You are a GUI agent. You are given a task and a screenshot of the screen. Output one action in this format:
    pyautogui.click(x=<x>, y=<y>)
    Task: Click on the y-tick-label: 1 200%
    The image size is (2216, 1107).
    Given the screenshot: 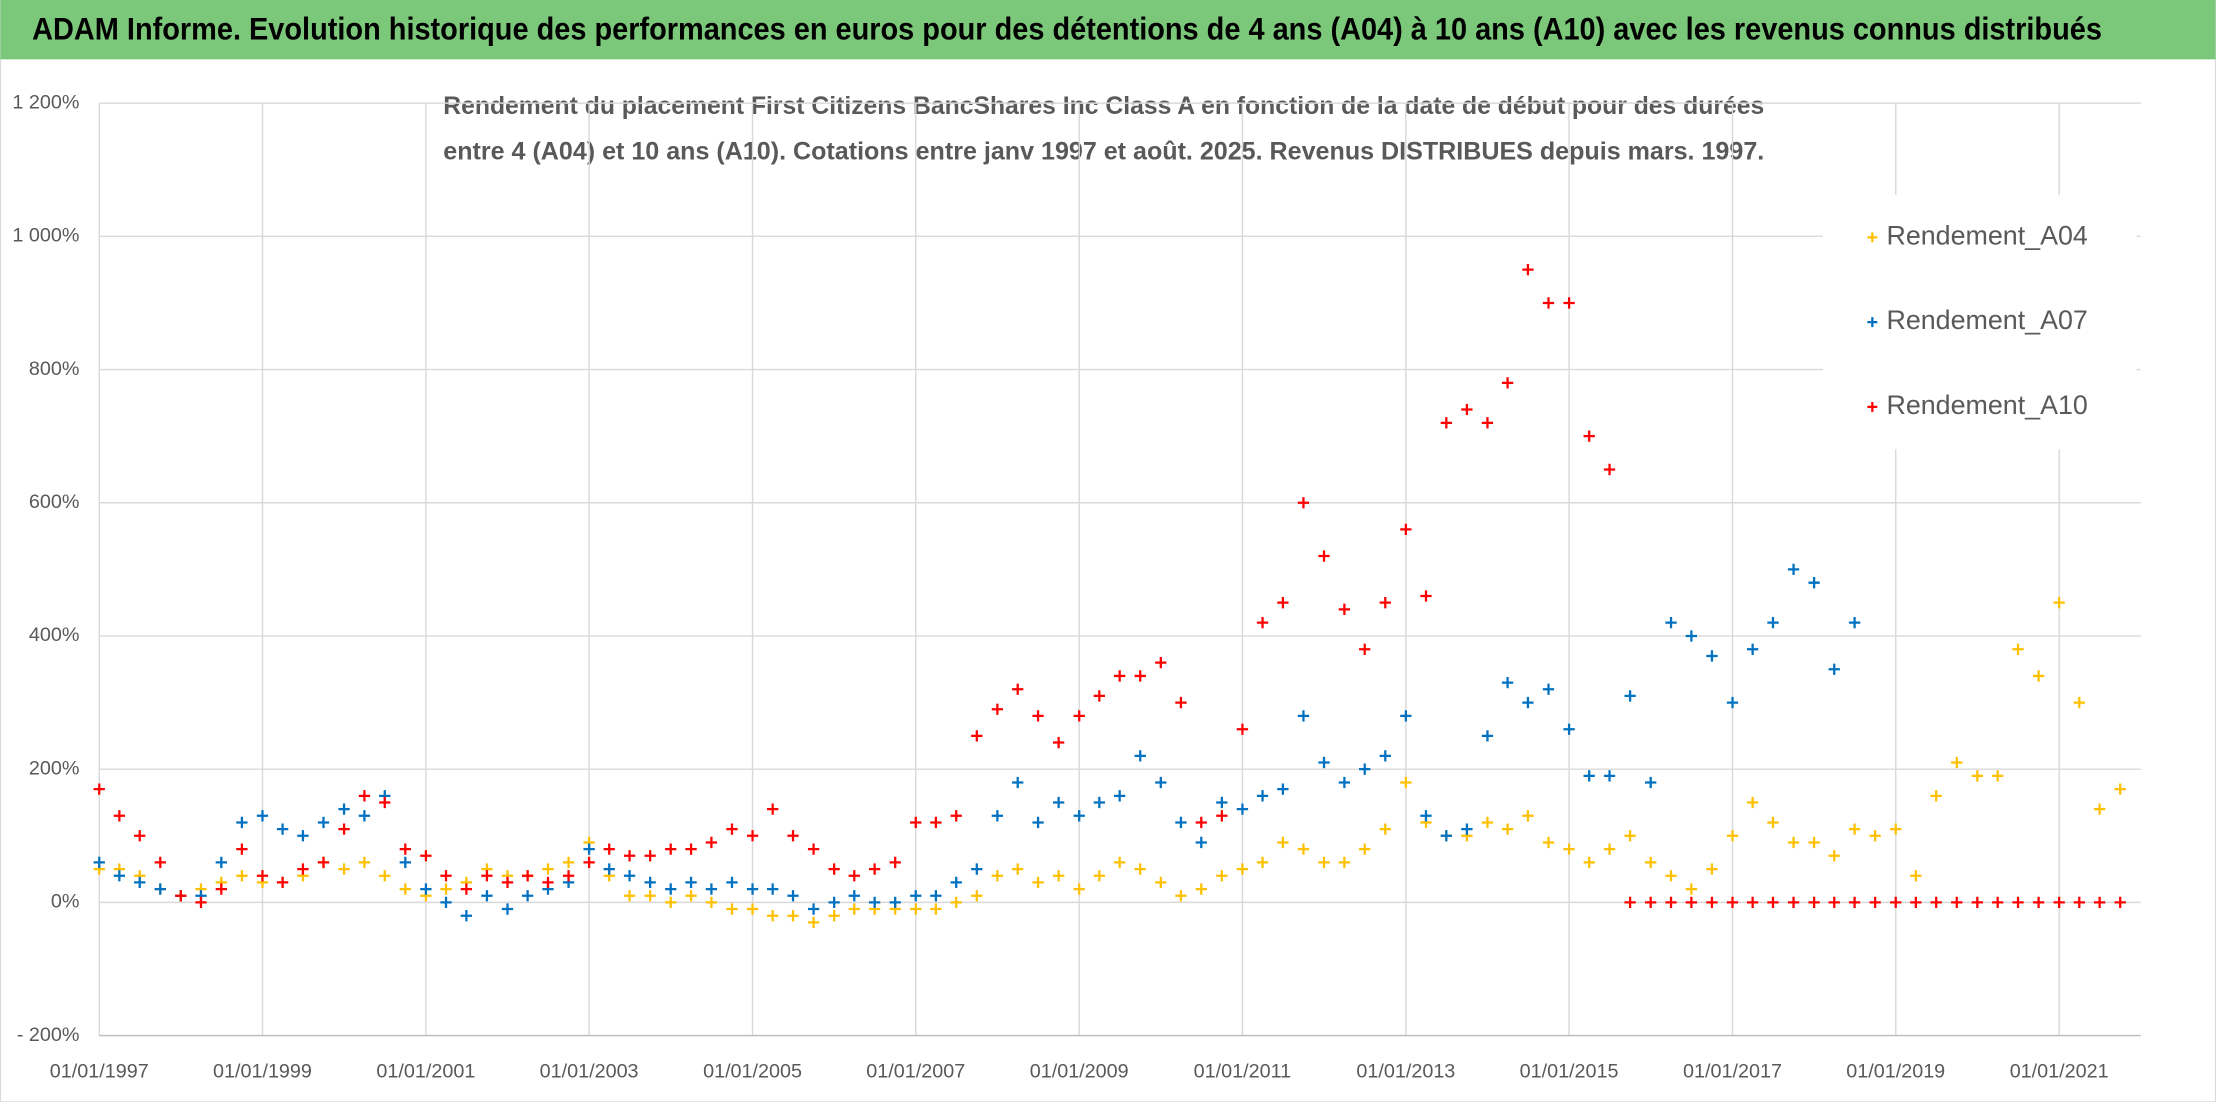 What is the action you would take?
    pyautogui.click(x=45, y=102)
    